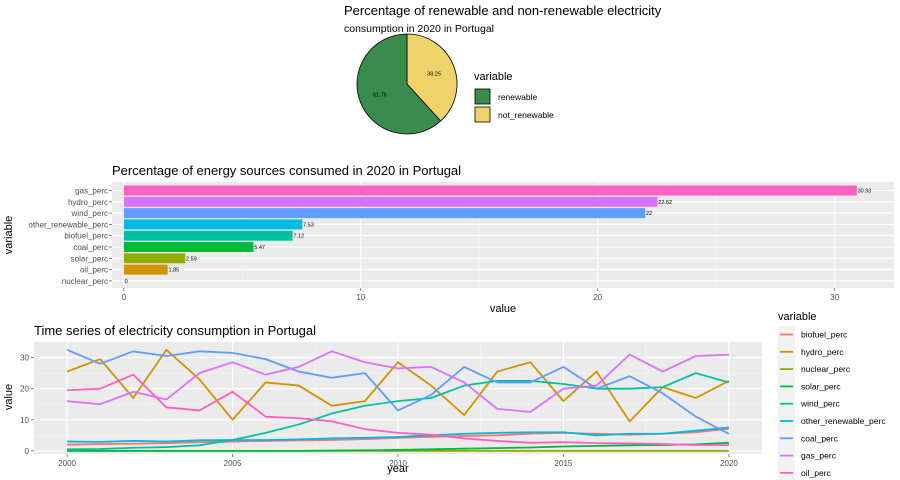 This screenshot has width=900, height=480. What do you see at coordinates (259, 248) in the screenshot?
I see `bar-value-label-coal-perc: 5.47` at bounding box center [259, 248].